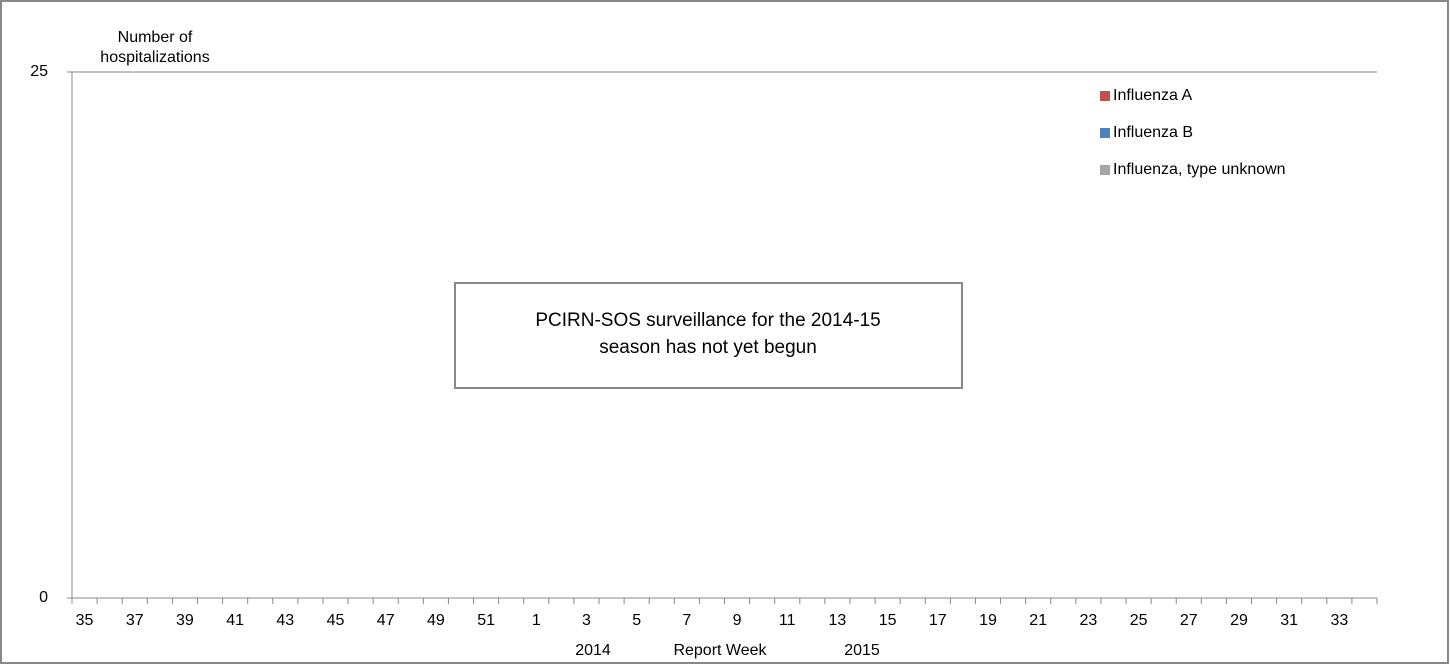 The height and width of the screenshot is (665, 1450). Describe the element at coordinates (536, 620) in the screenshot. I see `x-tick-label: 1` at that location.